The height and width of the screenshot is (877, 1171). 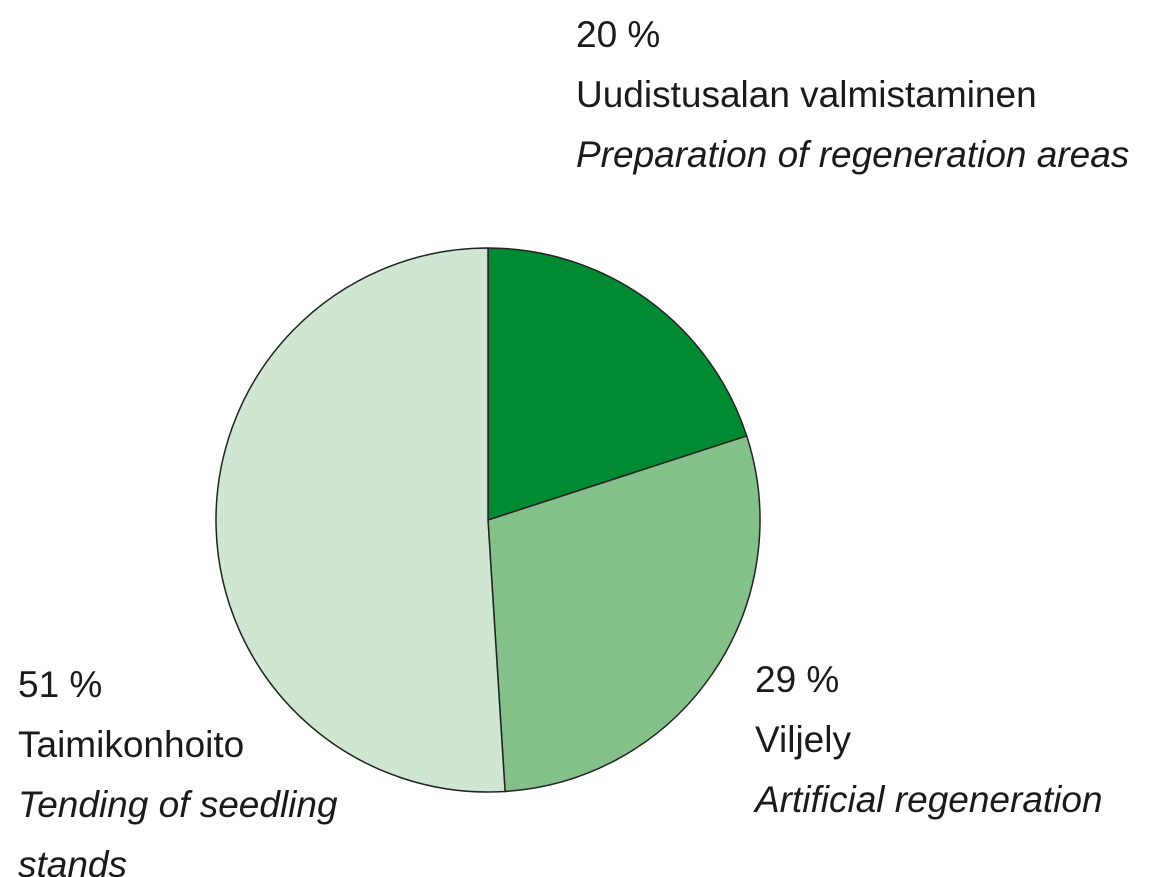 What do you see at coordinates (963, 740) in the screenshot?
I see `slice-label: 29 % Viljely Artificial regeneration` at bounding box center [963, 740].